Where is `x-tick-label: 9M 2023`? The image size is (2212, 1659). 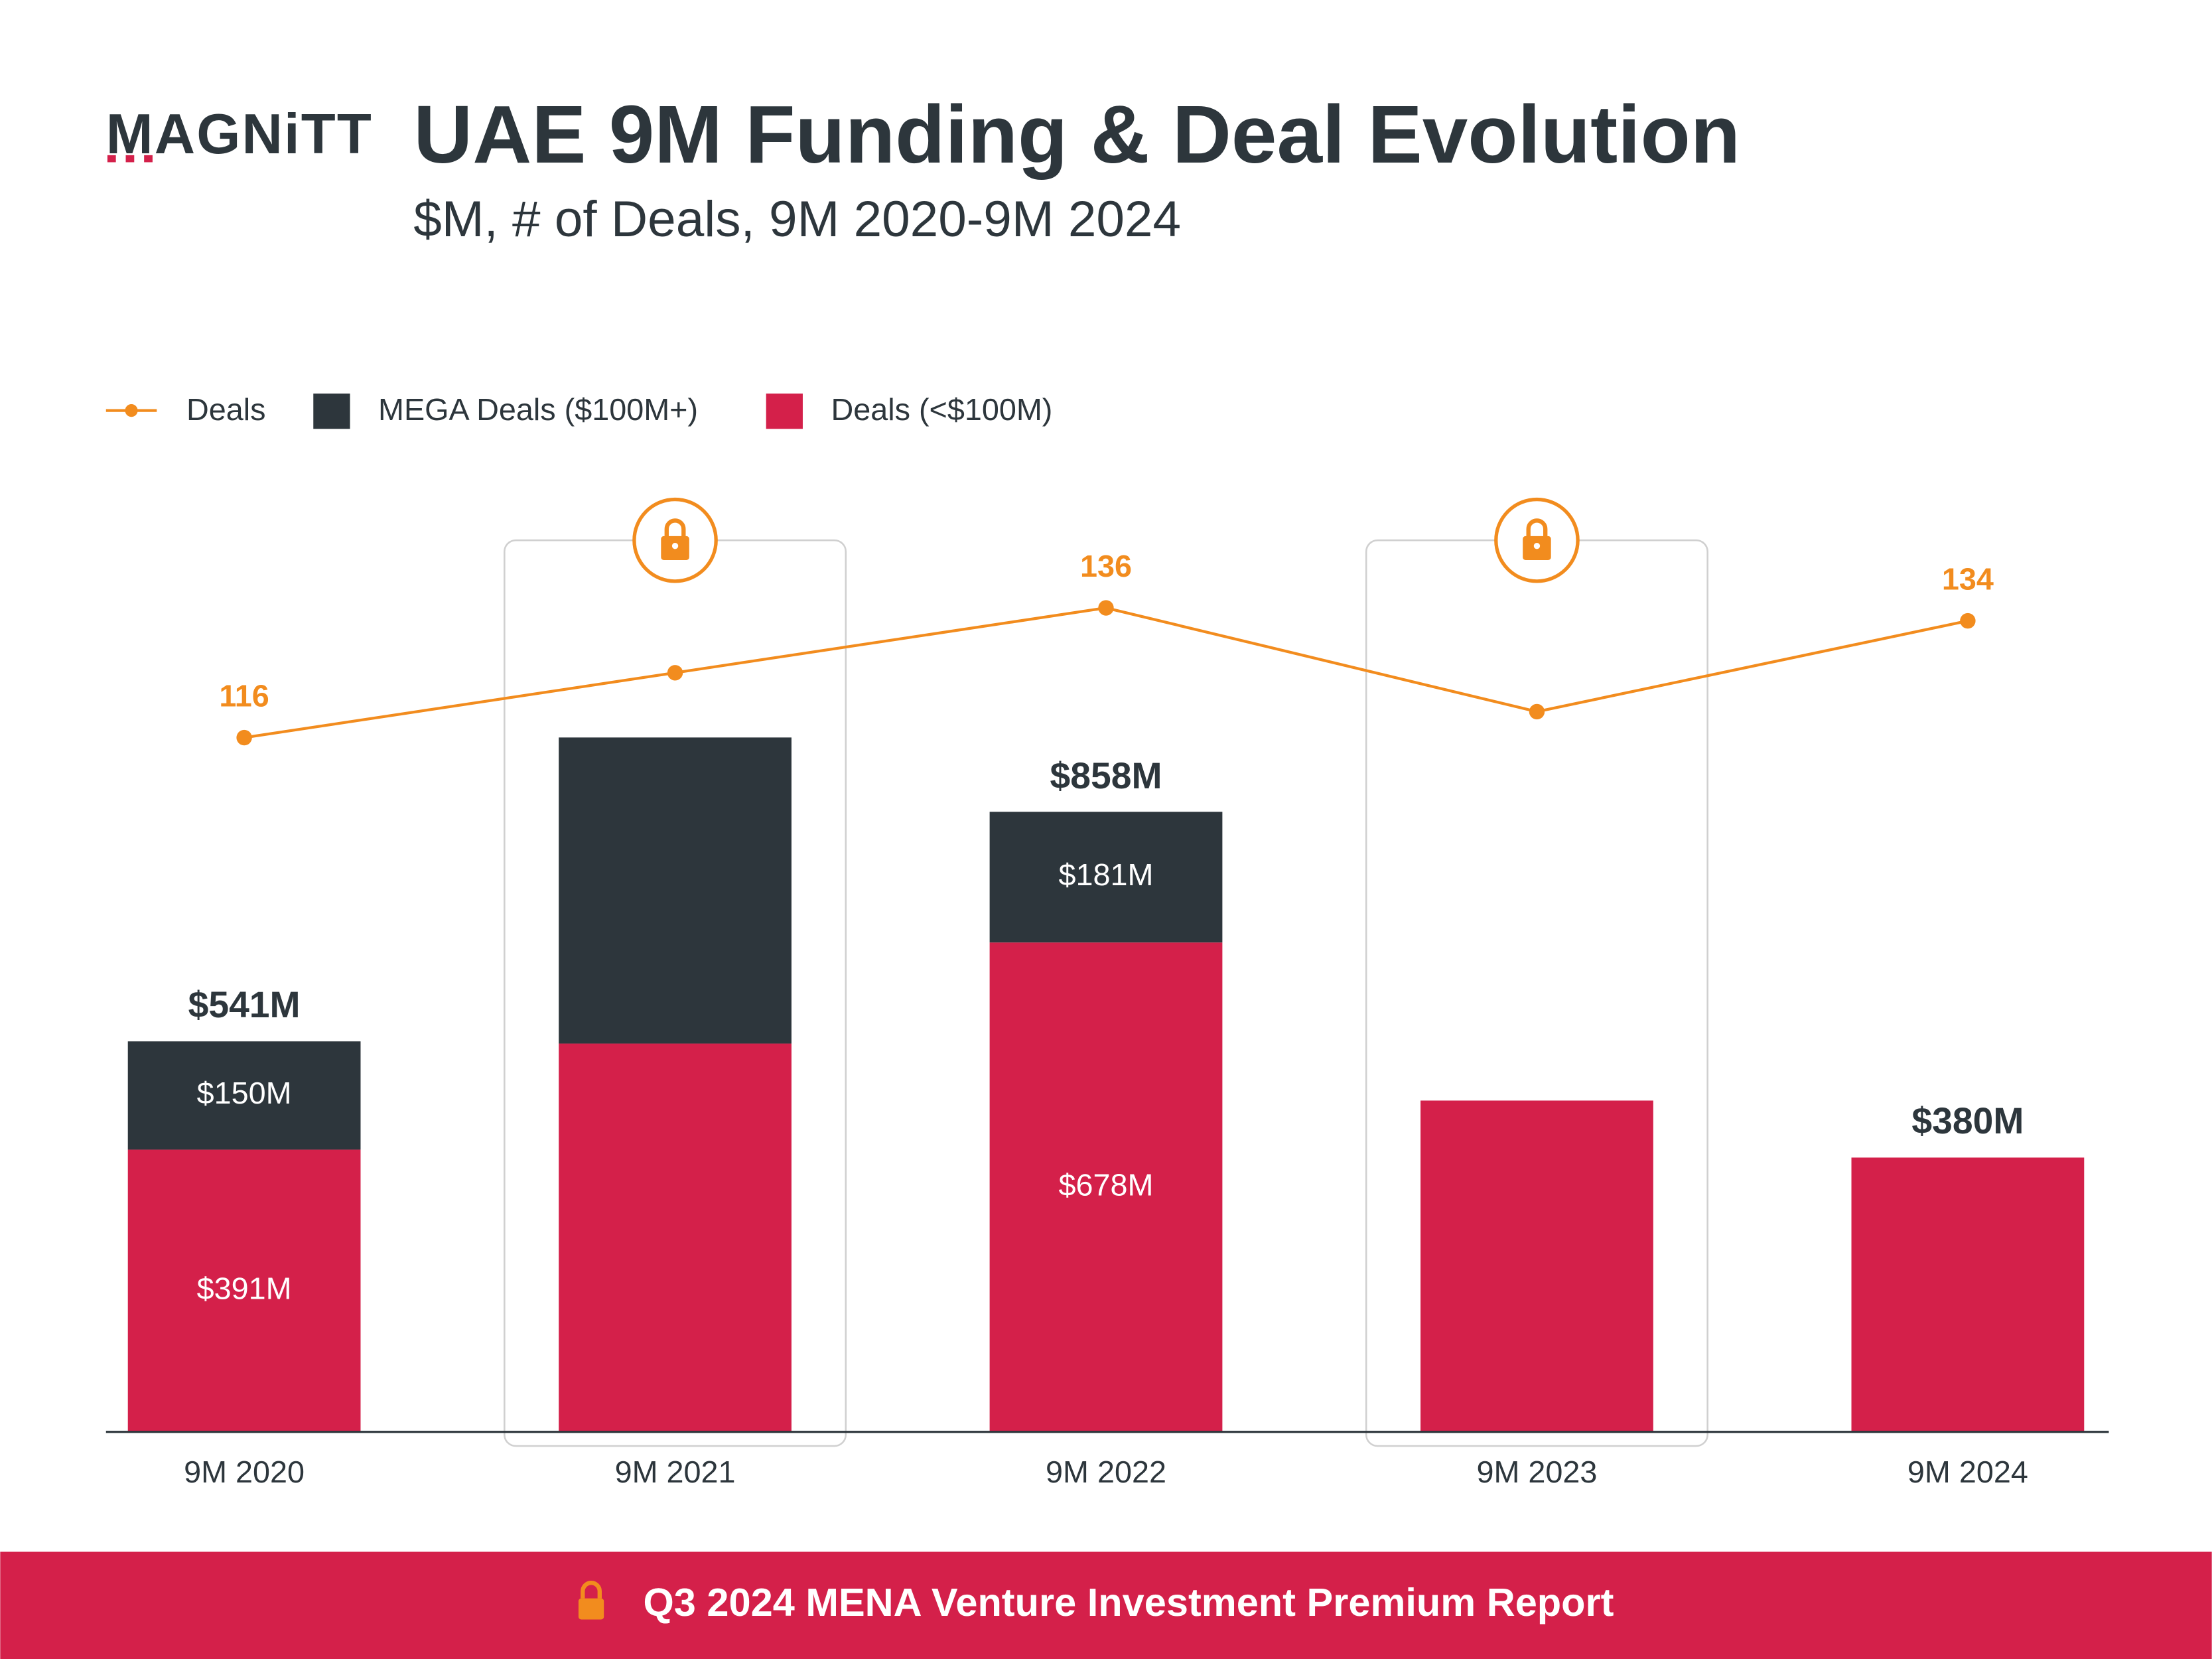 x-tick-label: 9M 2023 is located at coordinates (1536, 1472).